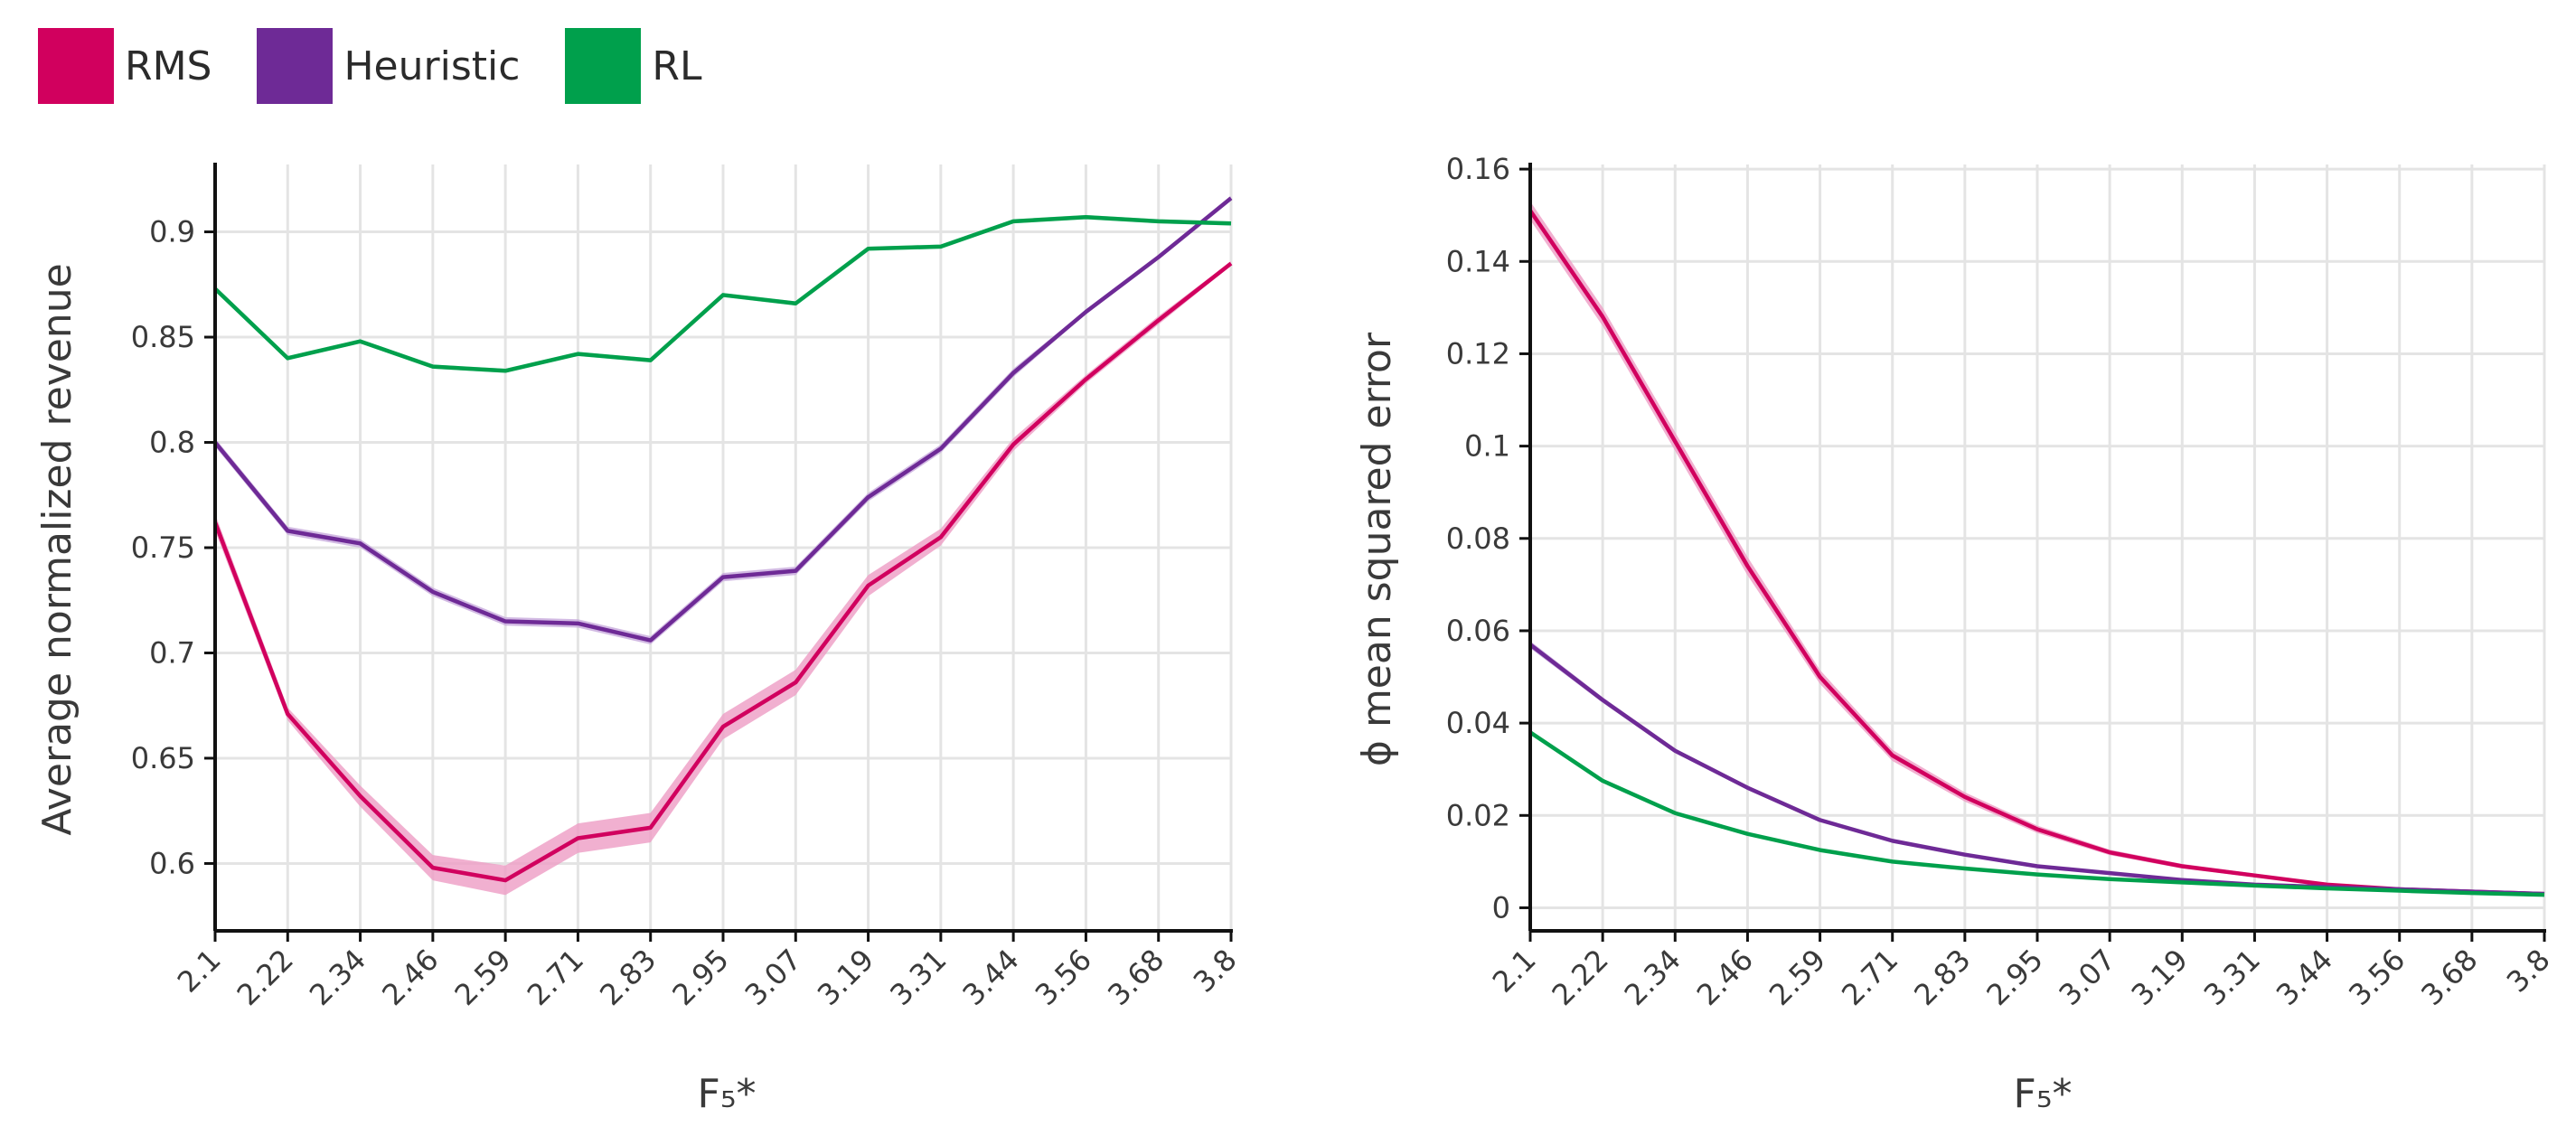 Image resolution: width=2576 pixels, height=1136 pixels. I want to click on phi-mse-ytick-label: 0.16, so click(1478, 169).